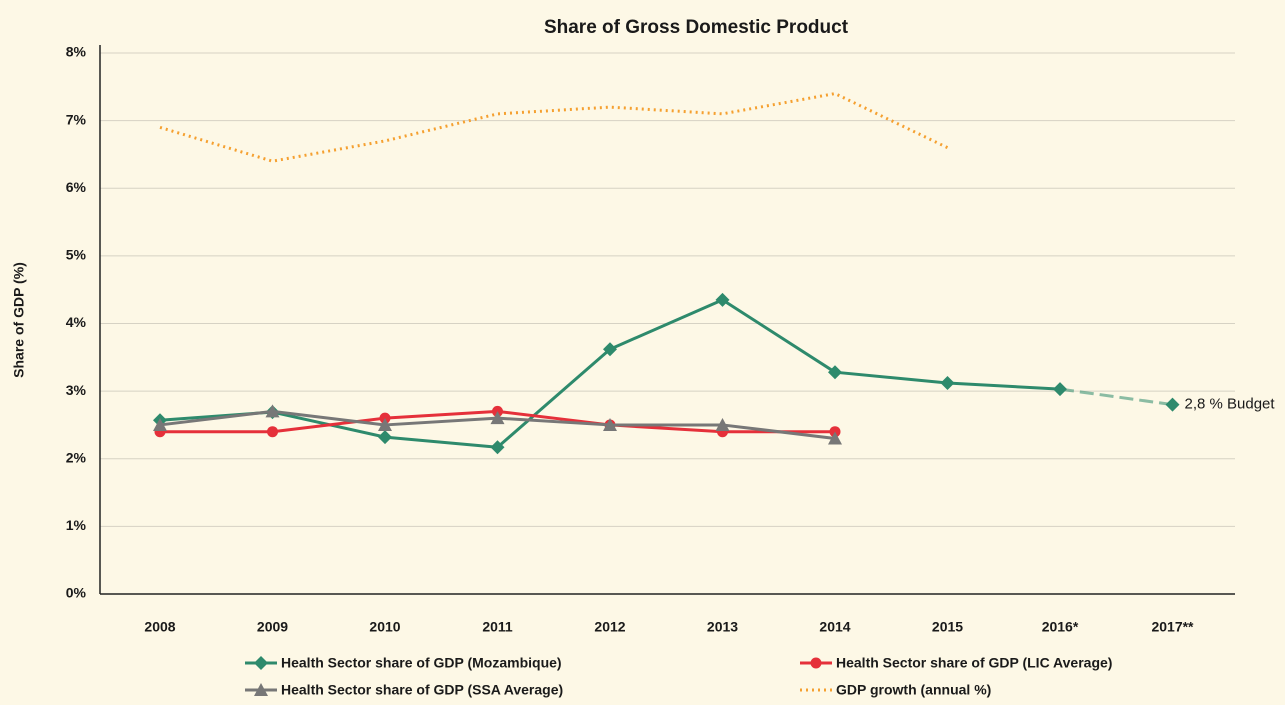 The width and height of the screenshot is (1285, 705). Describe the element at coordinates (159, 627) in the screenshot. I see `x-tick-label: 2008` at that location.